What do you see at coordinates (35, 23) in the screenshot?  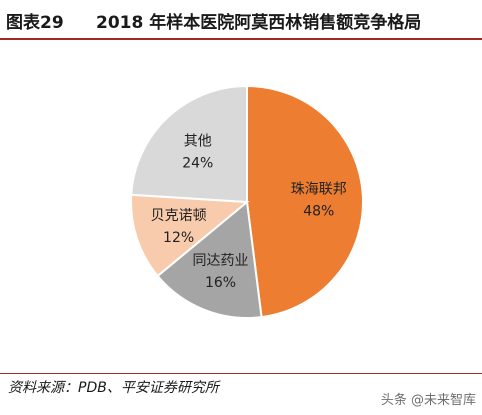 I see `figure-label: 图表29` at bounding box center [35, 23].